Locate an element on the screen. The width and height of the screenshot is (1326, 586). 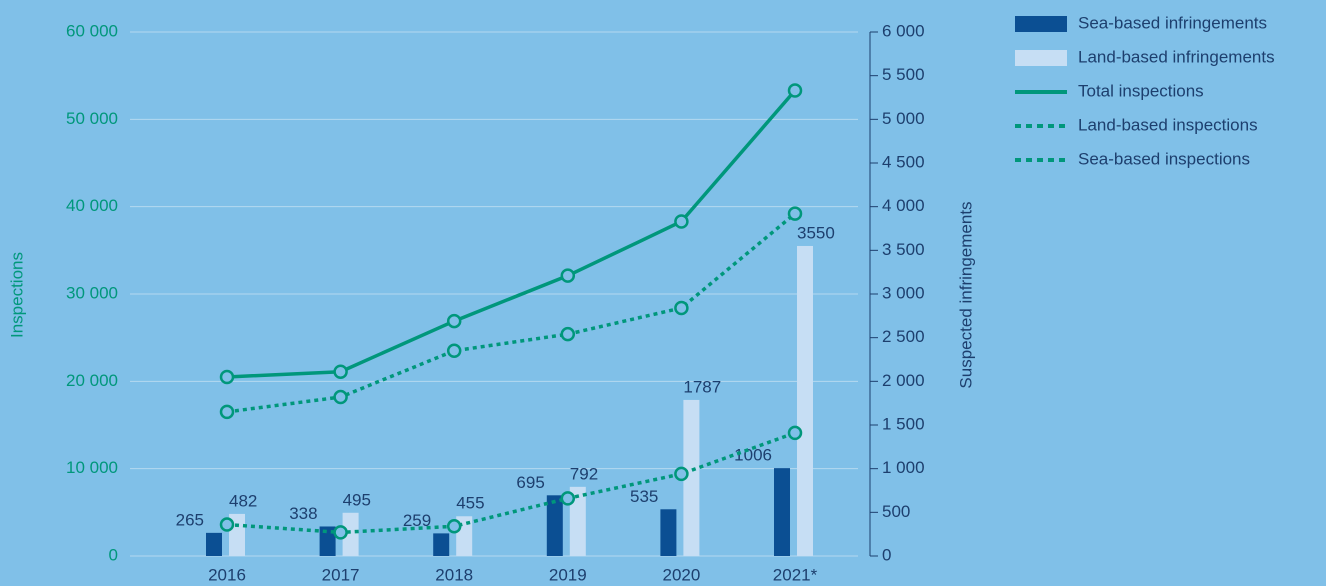
data-label: 3550 is located at coordinates (816, 232).